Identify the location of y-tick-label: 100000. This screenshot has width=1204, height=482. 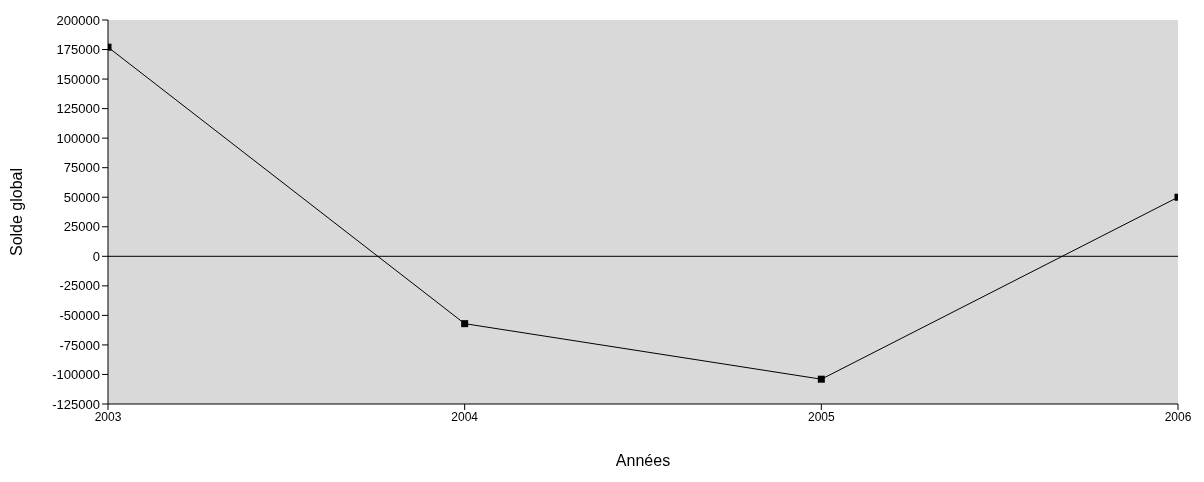
(78, 138).